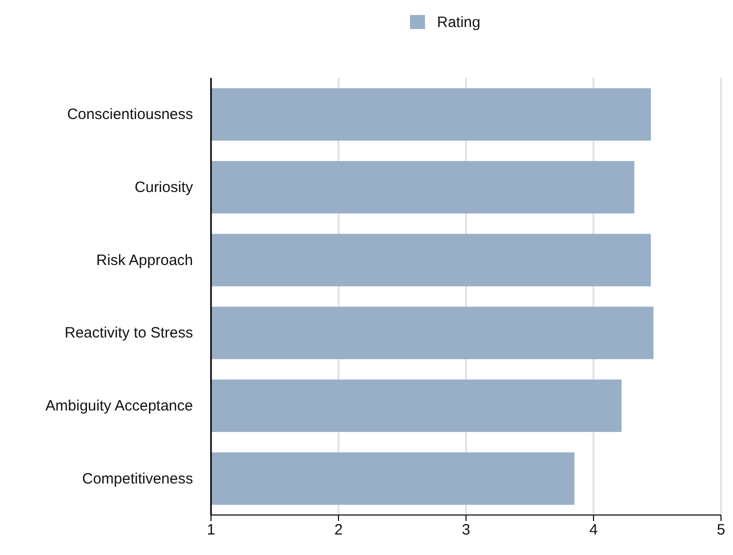 Image resolution: width=733 pixels, height=555 pixels. Describe the element at coordinates (130, 115) in the screenshot. I see `y-tick-label: Conscientiousness` at that location.